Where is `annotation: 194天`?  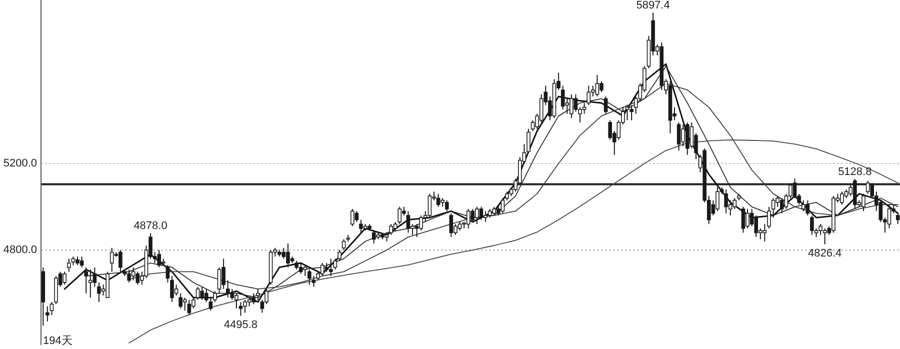
annotation: 194天 is located at coordinates (57, 341).